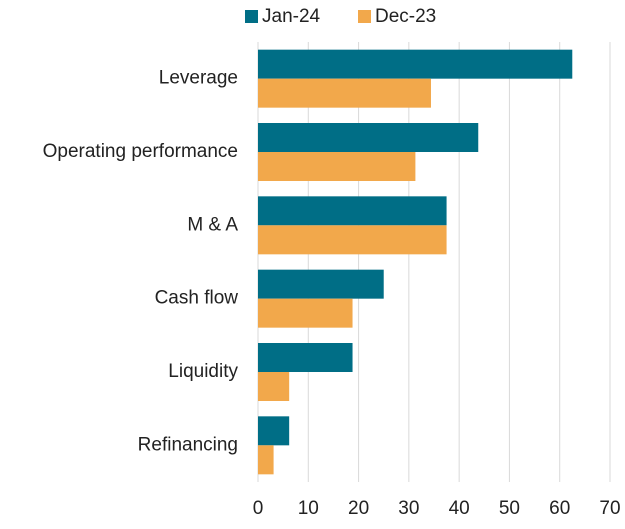  What do you see at coordinates (509, 508) in the screenshot?
I see `x-tick-label: 50` at bounding box center [509, 508].